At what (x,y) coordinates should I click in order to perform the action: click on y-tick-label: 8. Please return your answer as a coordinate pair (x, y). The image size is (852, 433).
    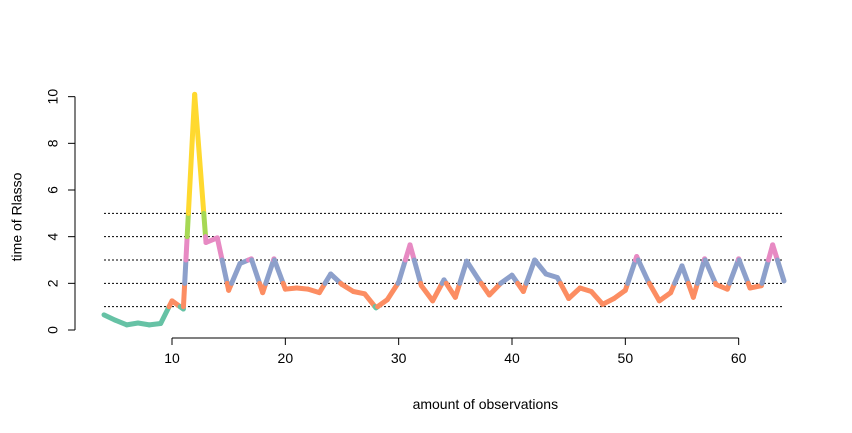
    Looking at the image, I should click on (53, 143).